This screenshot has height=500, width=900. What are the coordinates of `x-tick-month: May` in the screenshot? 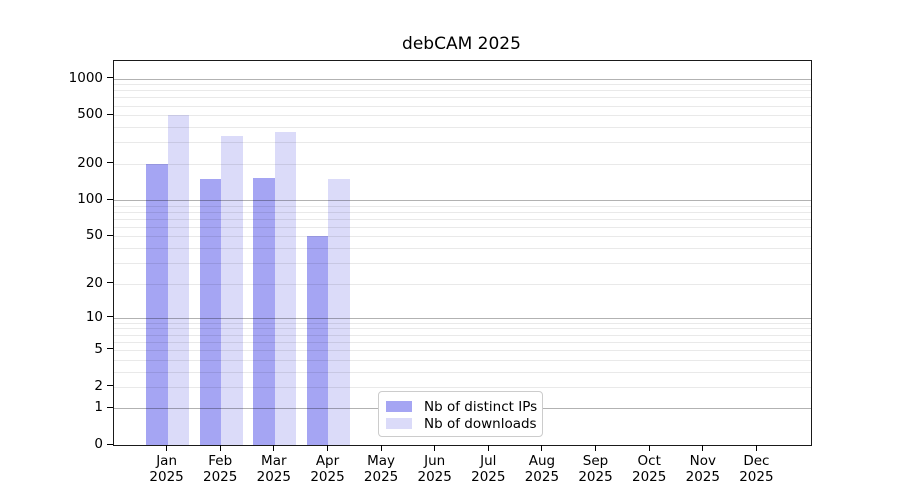 It's located at (381, 461).